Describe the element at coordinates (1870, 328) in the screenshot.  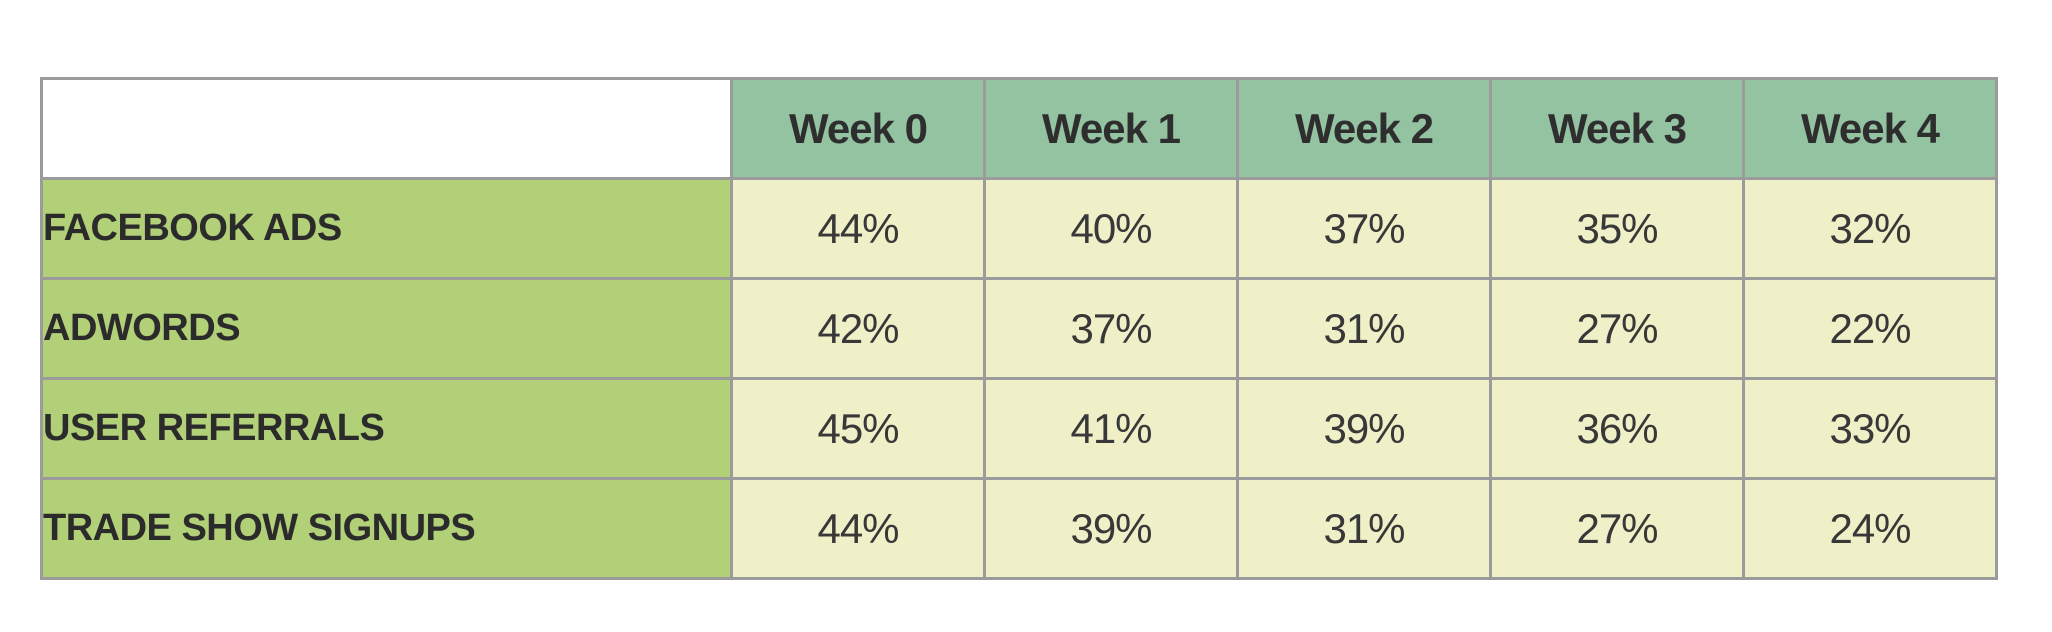
I see `table-cell: 22%` at that location.